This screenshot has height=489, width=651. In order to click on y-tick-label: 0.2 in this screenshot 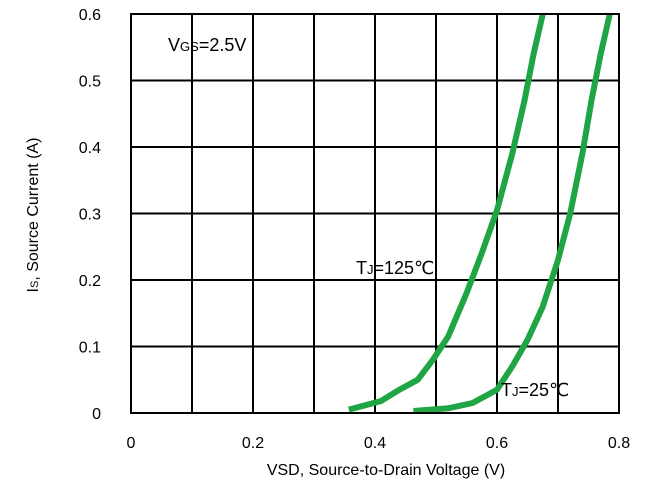, I will do `click(90, 281)`.